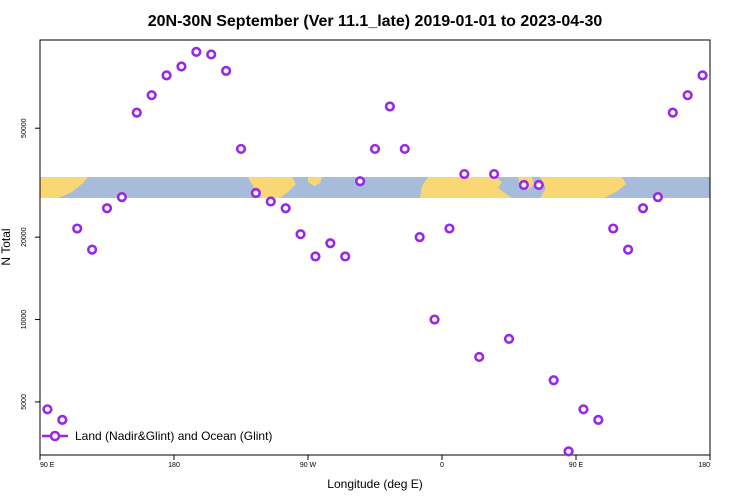  What do you see at coordinates (466, 187) in the screenshot?
I see `map-land-africa` at bounding box center [466, 187].